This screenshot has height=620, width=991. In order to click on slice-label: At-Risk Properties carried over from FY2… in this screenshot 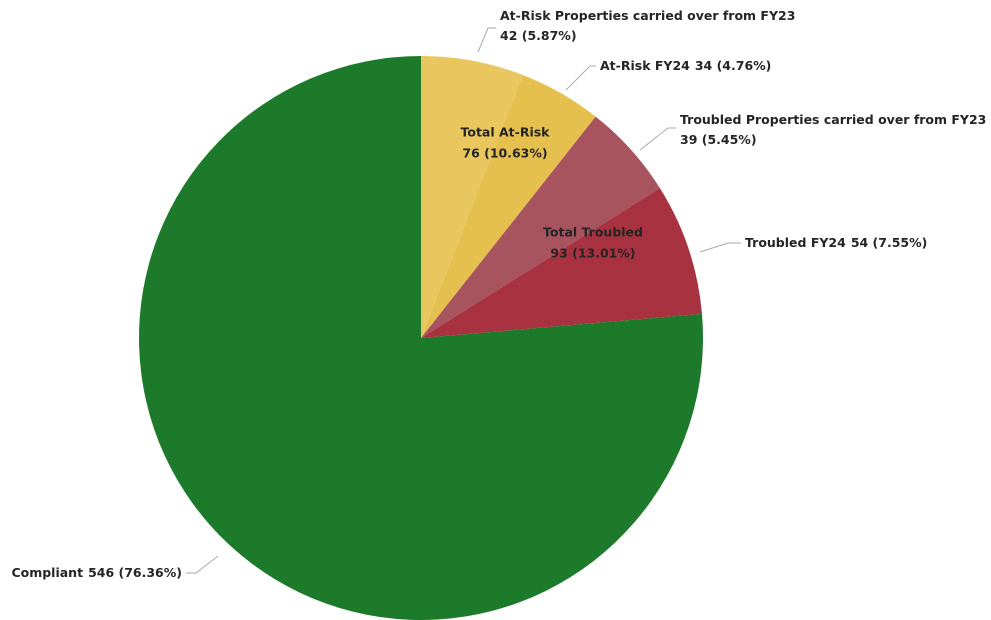, I will do `click(647, 25)`.